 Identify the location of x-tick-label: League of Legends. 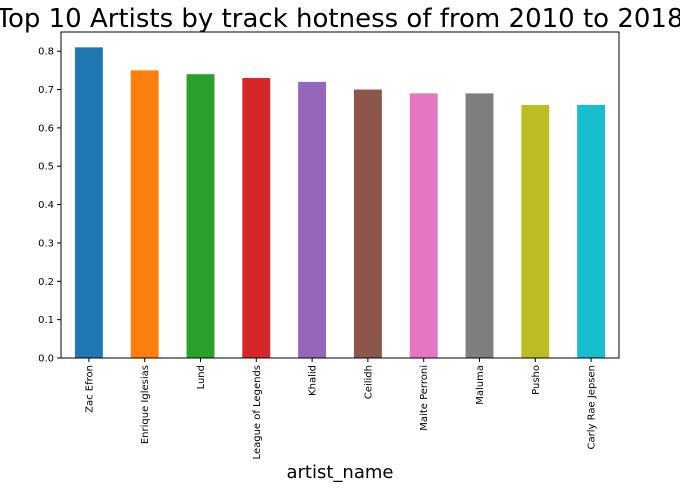
(257, 412).